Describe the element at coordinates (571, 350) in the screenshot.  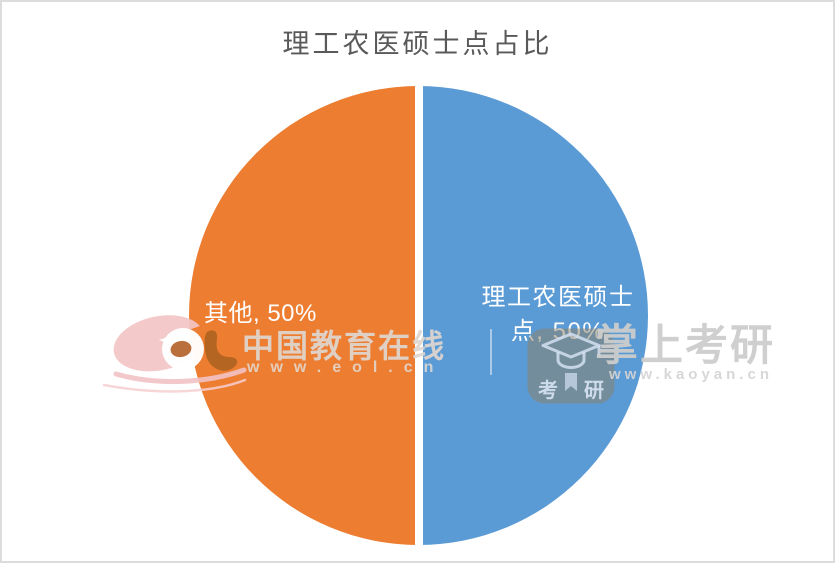
I see `graduation-cap-icon` at that location.